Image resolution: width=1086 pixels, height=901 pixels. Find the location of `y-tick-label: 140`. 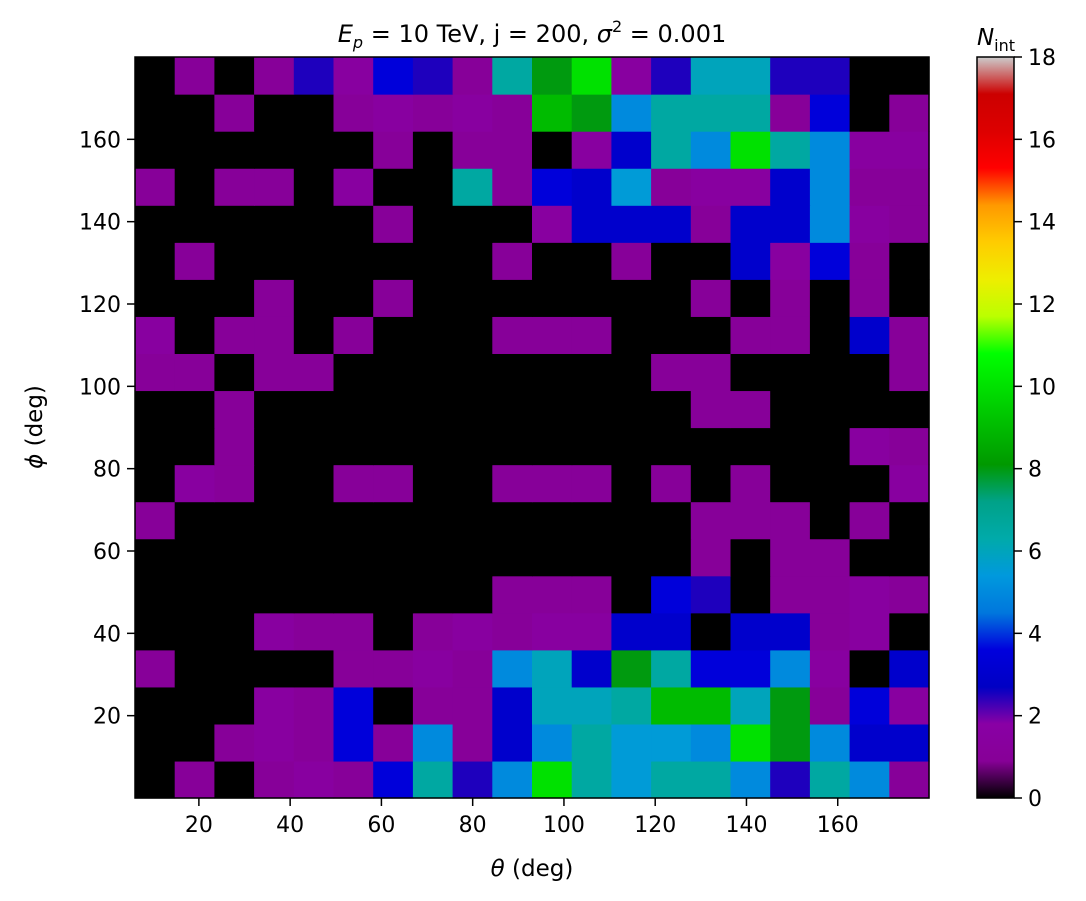

y-tick-label: 140 is located at coordinates (100, 223).